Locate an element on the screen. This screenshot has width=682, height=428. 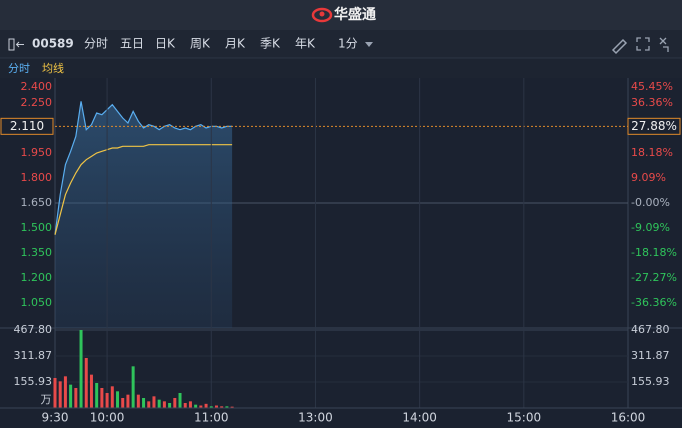
period-tab: 季K is located at coordinates (270, 44).